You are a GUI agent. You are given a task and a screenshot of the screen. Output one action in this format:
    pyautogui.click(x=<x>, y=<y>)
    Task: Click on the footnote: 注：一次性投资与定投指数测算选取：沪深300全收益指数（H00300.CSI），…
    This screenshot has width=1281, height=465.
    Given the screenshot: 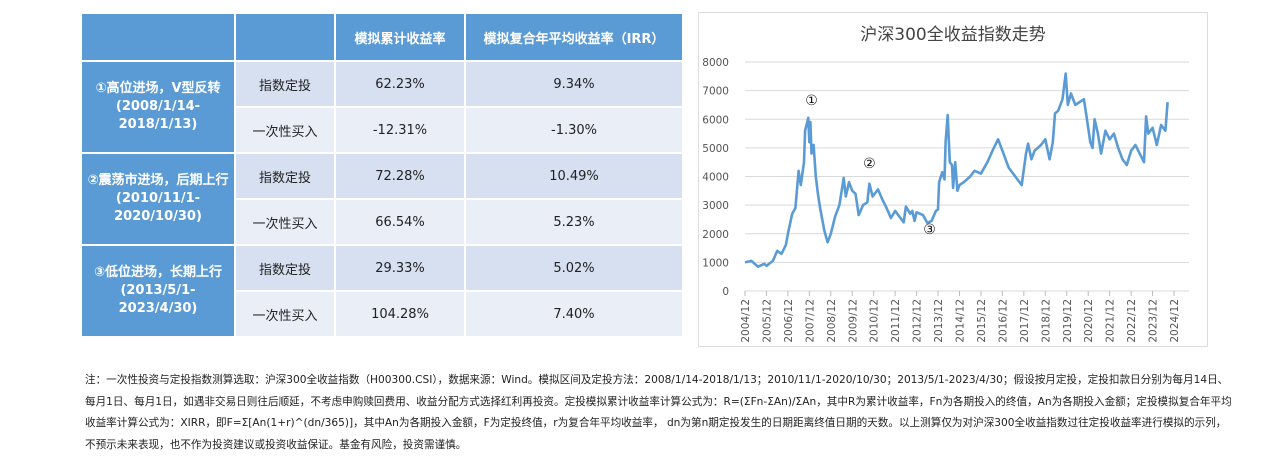 What is the action you would take?
    pyautogui.click(x=658, y=412)
    